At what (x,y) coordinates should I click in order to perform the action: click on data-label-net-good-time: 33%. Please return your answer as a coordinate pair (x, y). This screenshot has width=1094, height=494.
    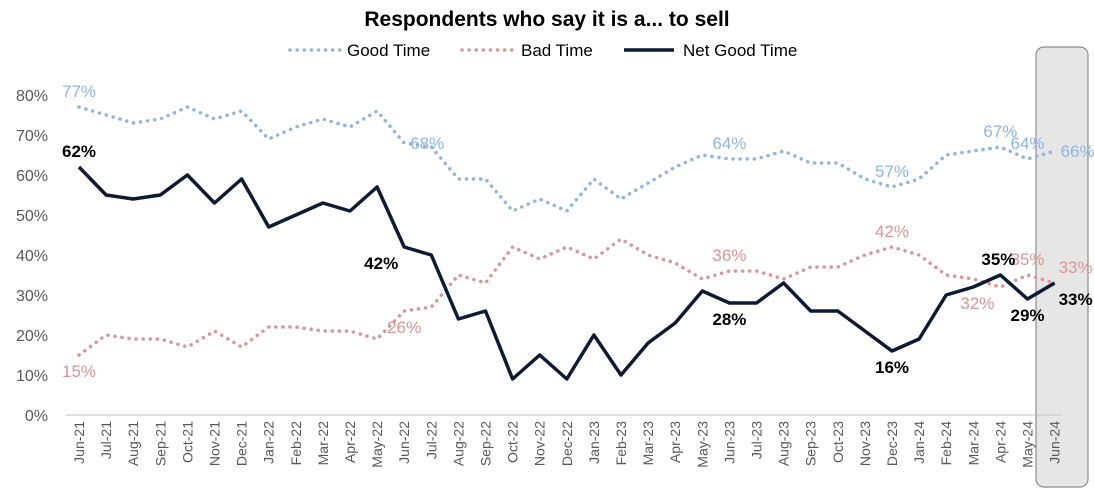
    Looking at the image, I should click on (1076, 299).